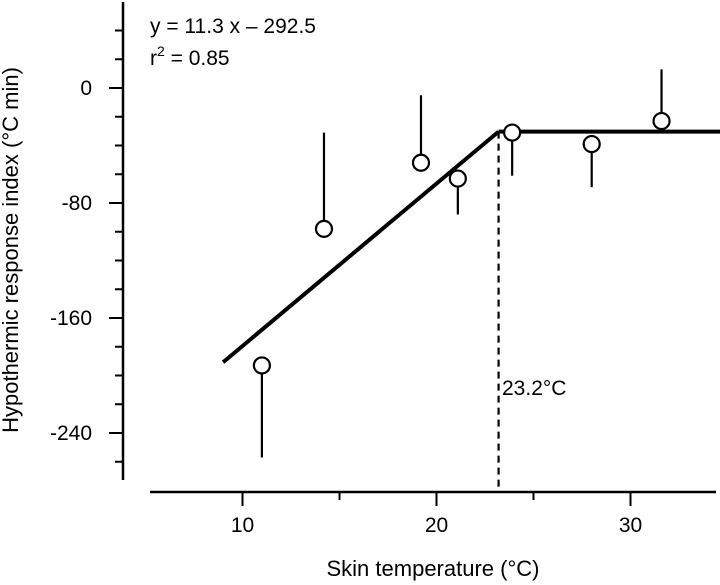 The height and width of the screenshot is (585, 720). What do you see at coordinates (197, 58) in the screenshot?
I see `r-squared-value: = 0.85` at bounding box center [197, 58].